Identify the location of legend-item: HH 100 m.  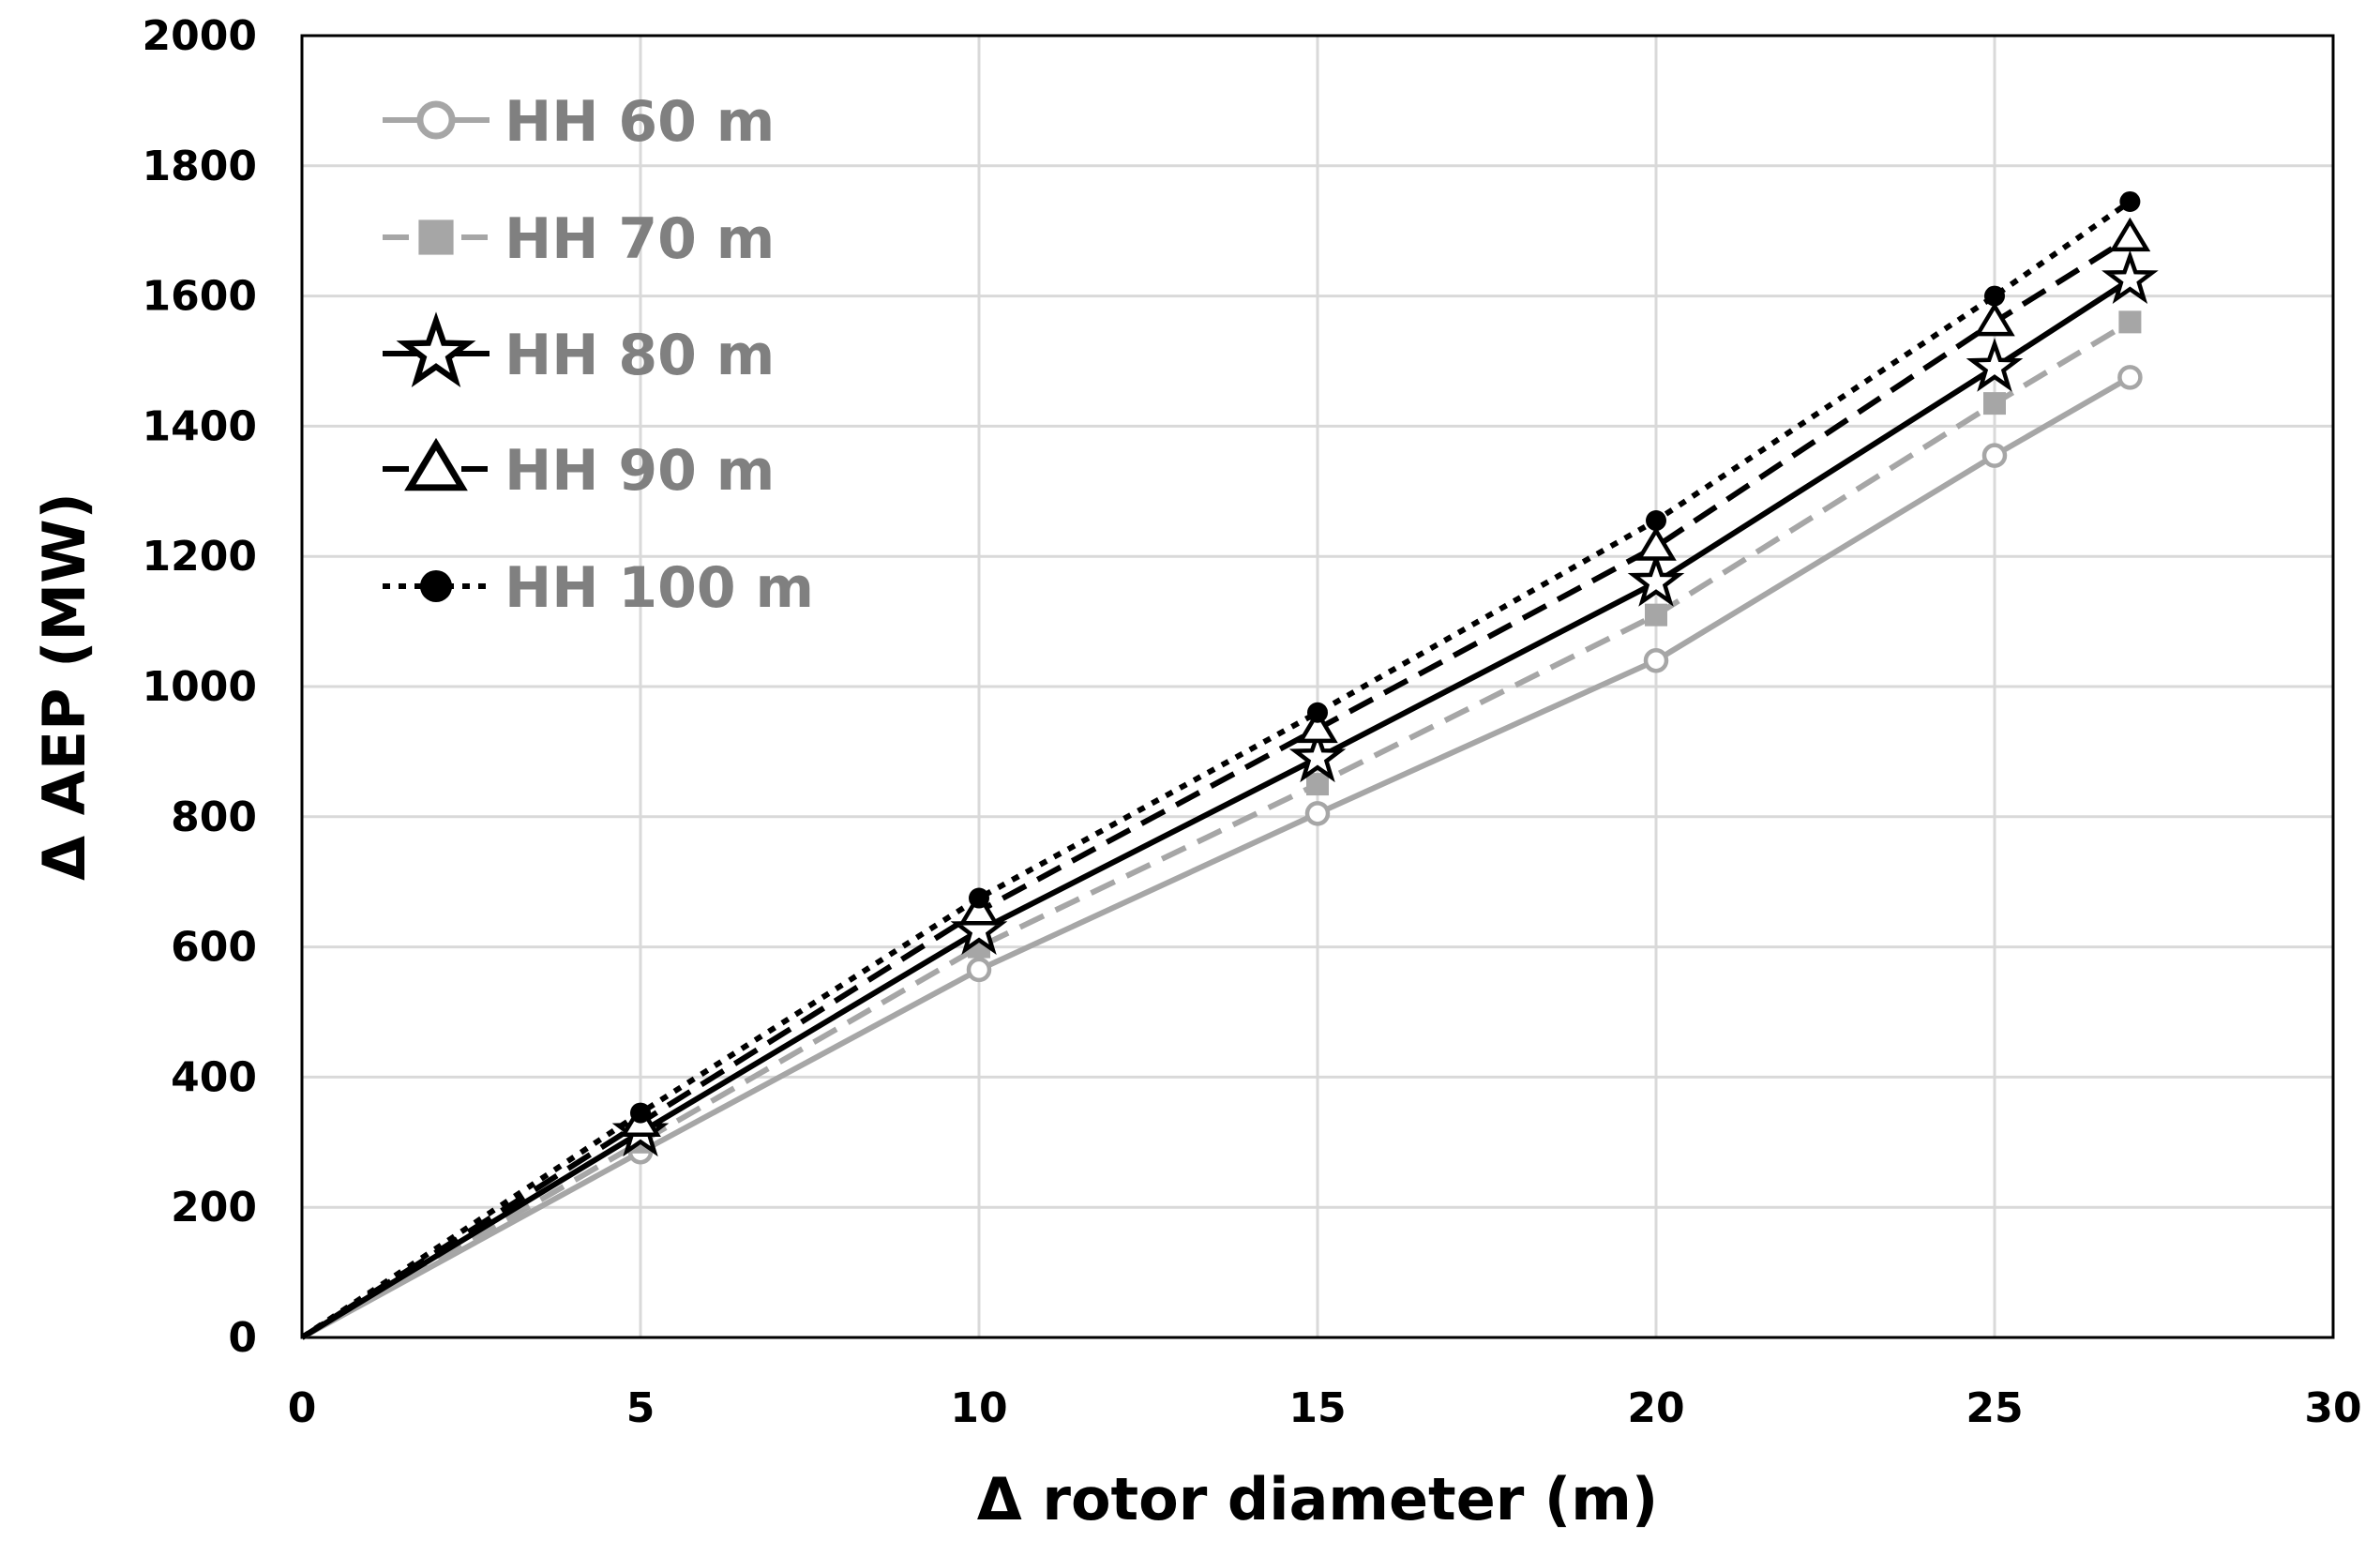
(598, 588).